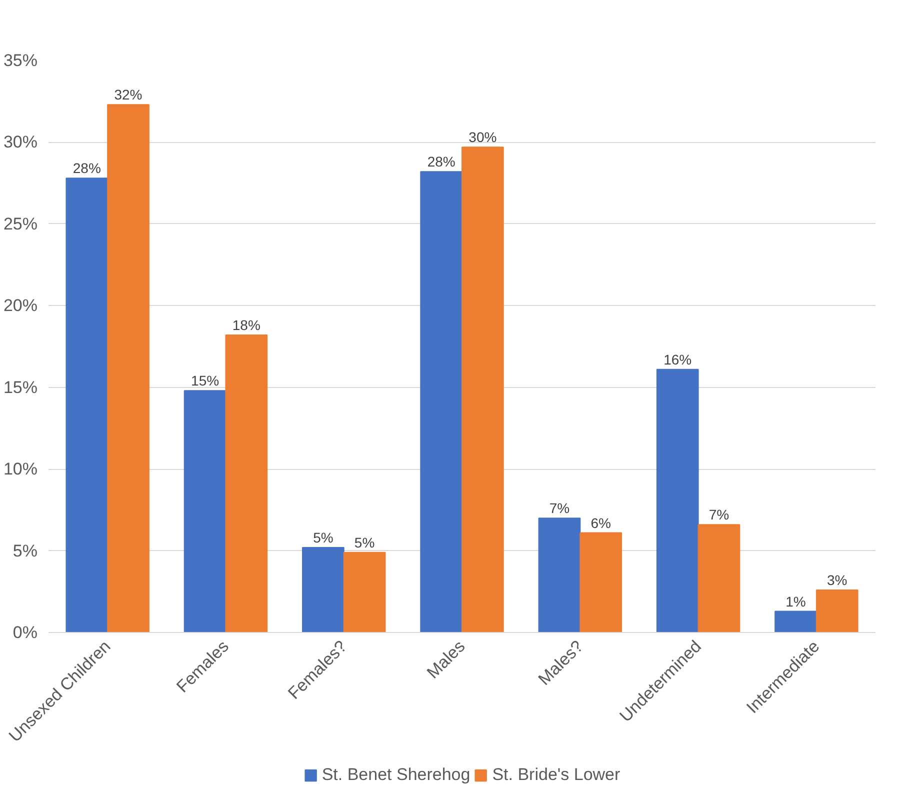 The image size is (898, 800). I want to click on y-tick-label: 30%, so click(20, 142).